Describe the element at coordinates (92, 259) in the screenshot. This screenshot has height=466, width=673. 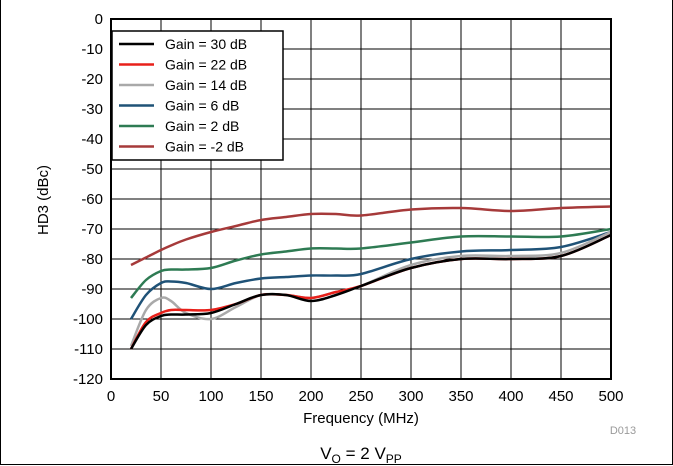
I see `y-tick-label: -80` at that location.